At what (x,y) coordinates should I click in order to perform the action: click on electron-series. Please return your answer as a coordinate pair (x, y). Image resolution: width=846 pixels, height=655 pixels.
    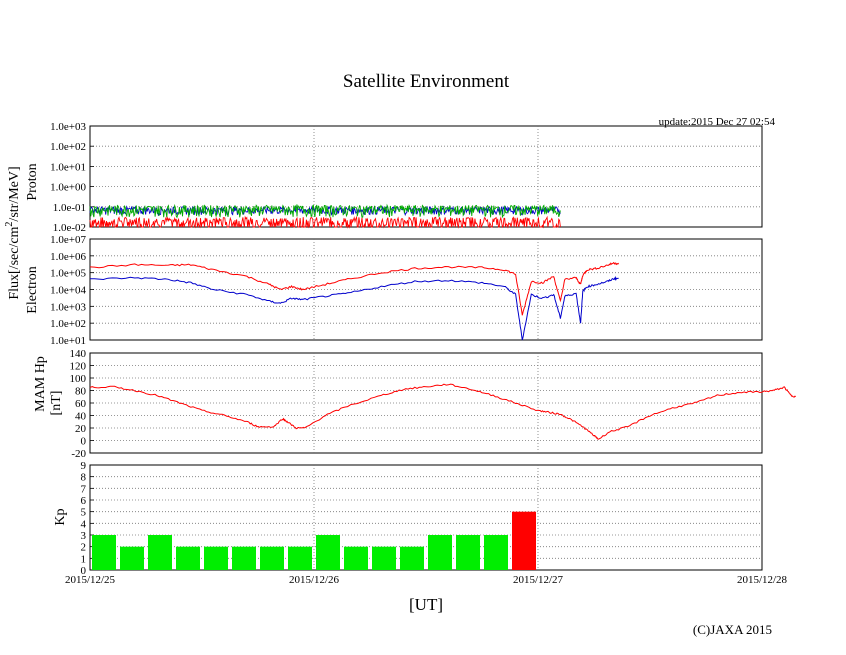
    Looking at the image, I should click on (354, 301).